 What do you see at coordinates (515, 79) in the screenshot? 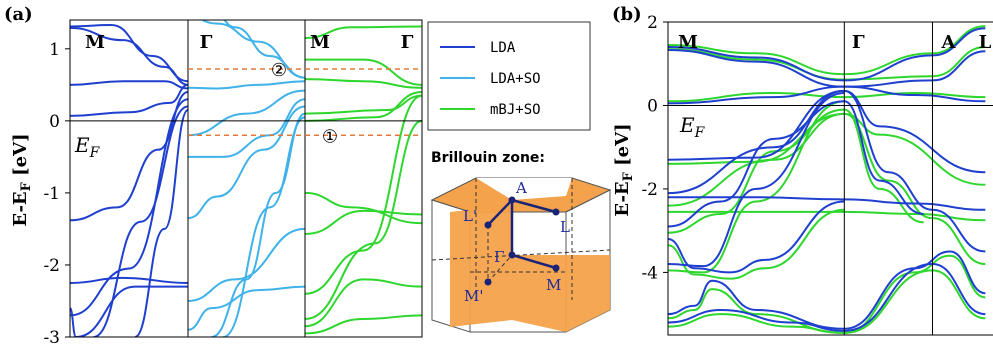
I see `legend-lda-so: LDA+SO` at bounding box center [515, 79].